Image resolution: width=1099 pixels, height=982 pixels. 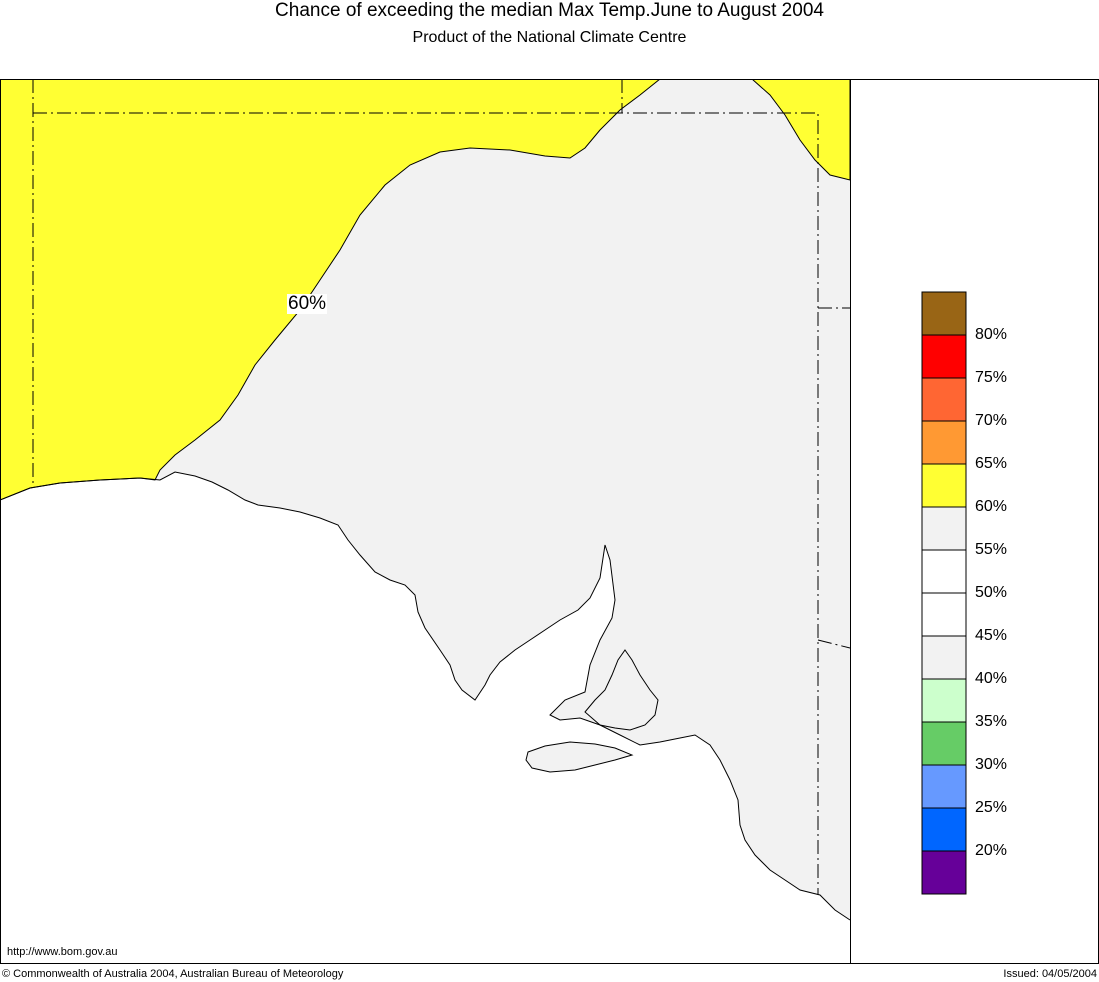 I want to click on legend-label: 70%, so click(x=991, y=420).